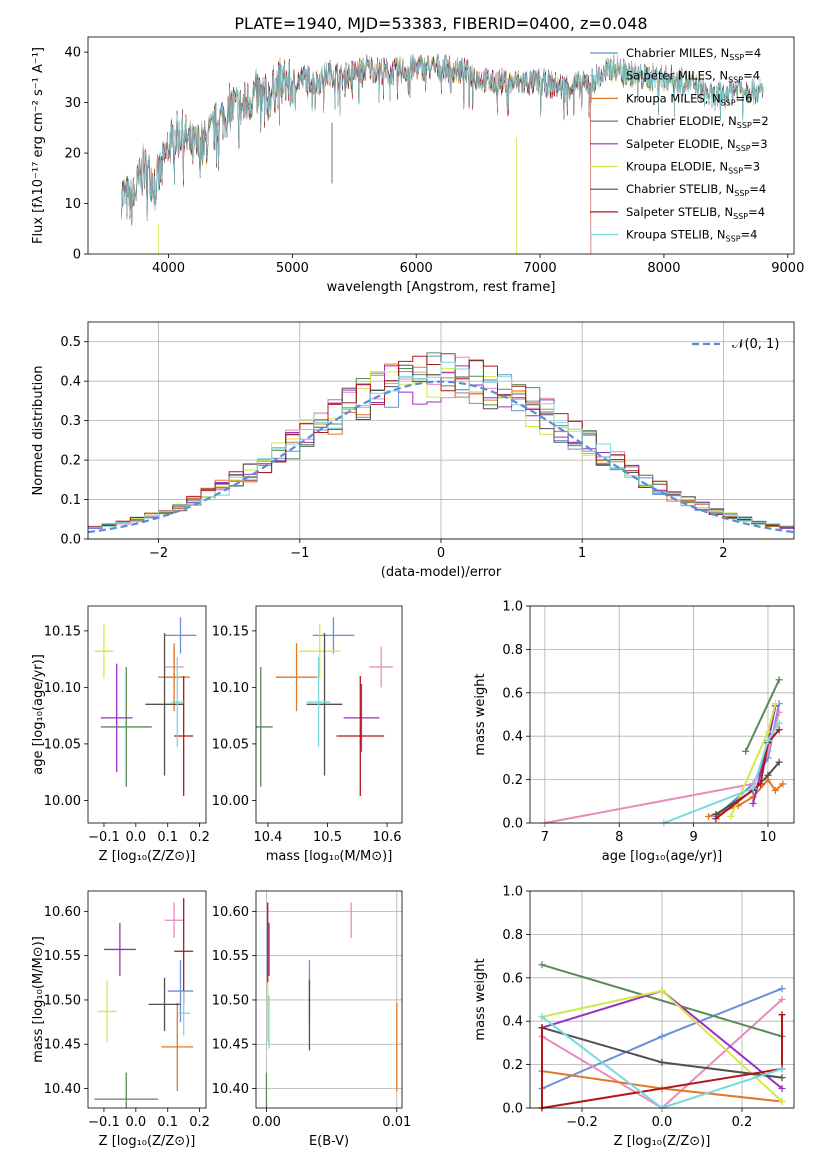 The height and width of the screenshot is (1170, 819). Describe the element at coordinates (662, 1122) in the screenshot. I see `x-tick-label: 0.0` at that location.